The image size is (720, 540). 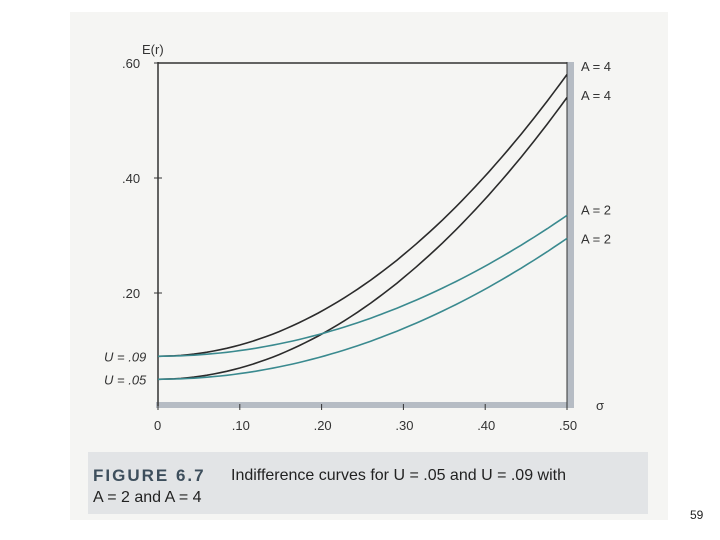 What do you see at coordinates (147, 497) in the screenshot?
I see `figure-caption-line2: A = 2 and A = 4` at bounding box center [147, 497].